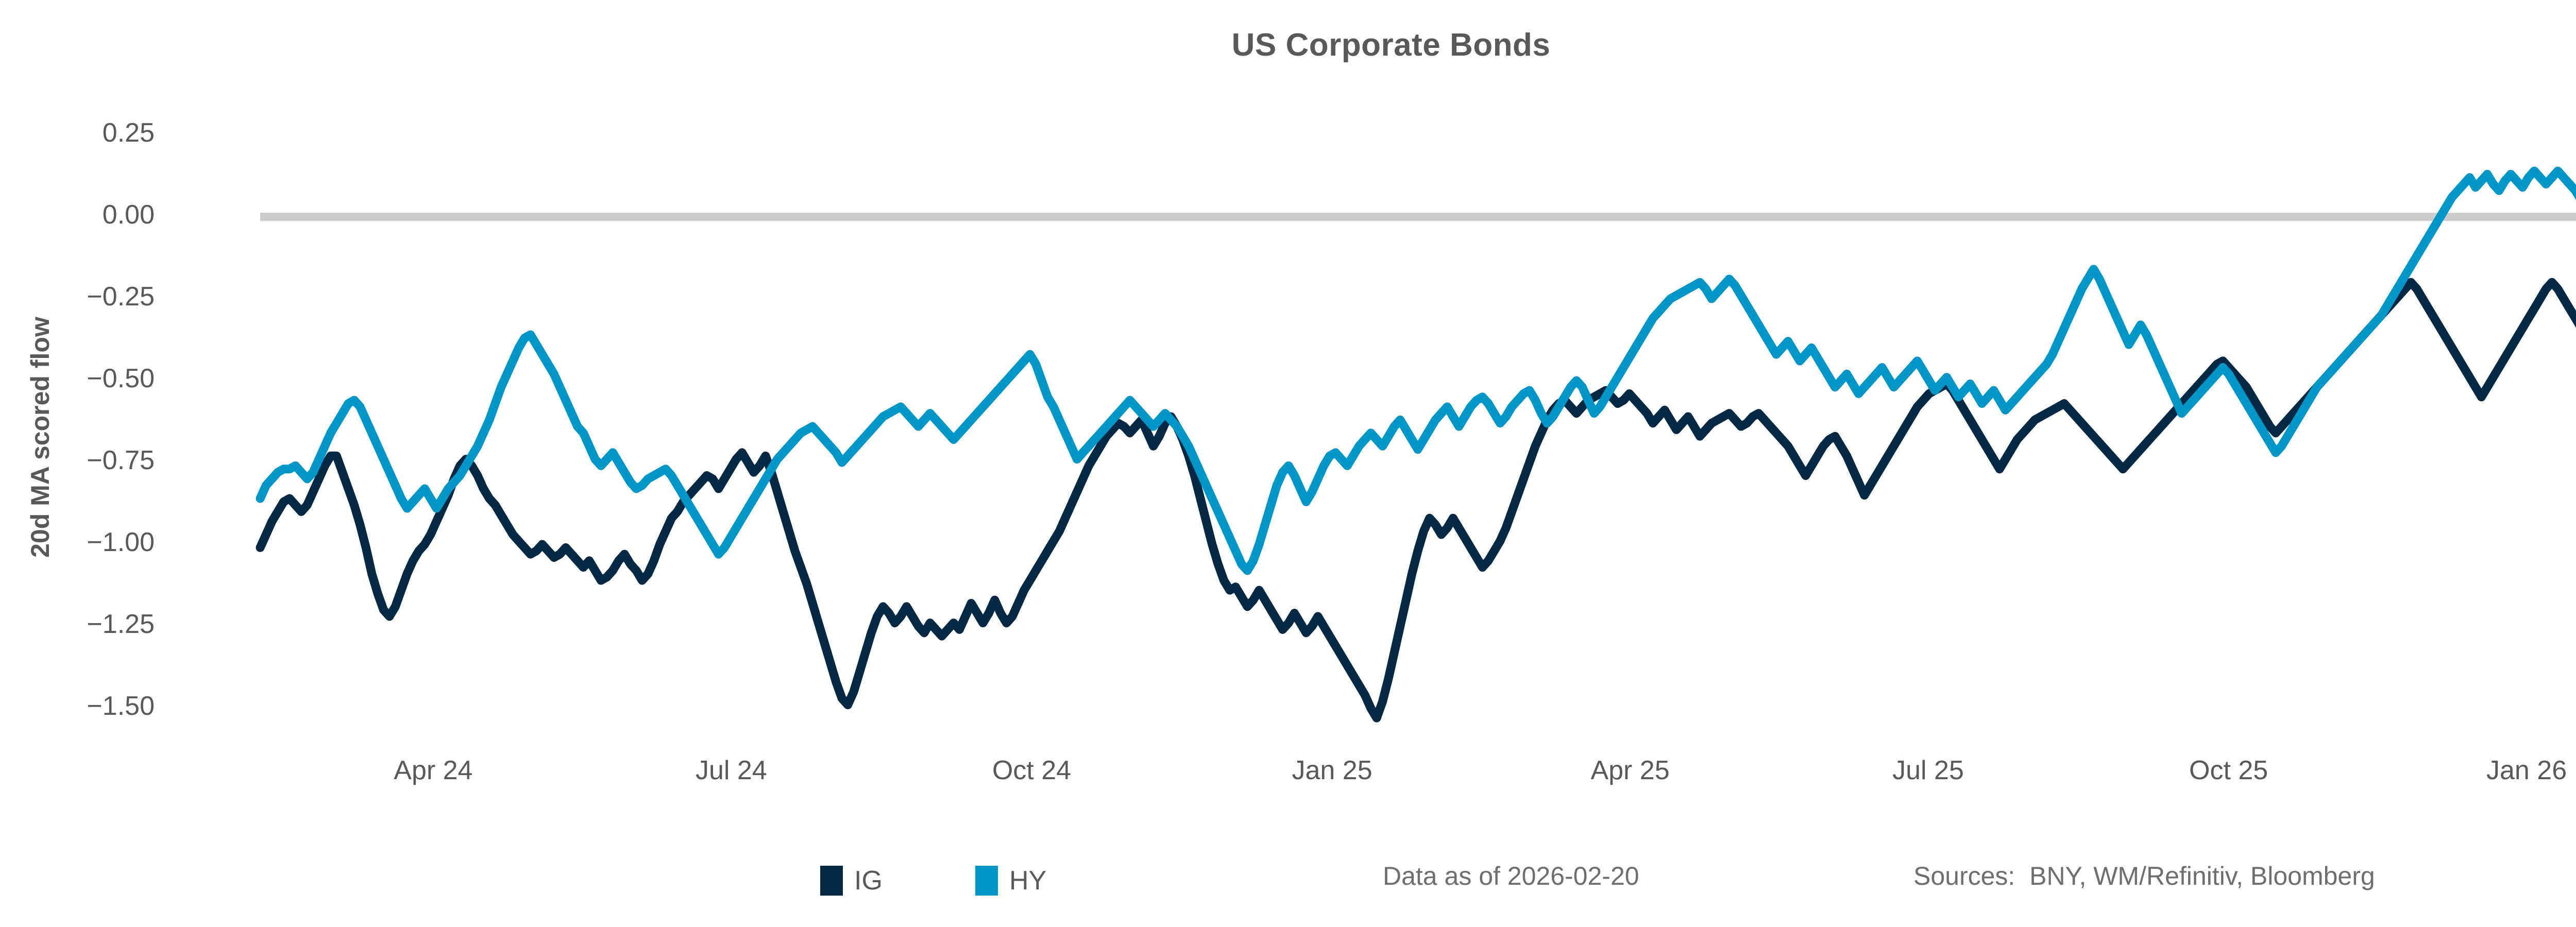  I want to click on data-as-of-note: Data as of 2026-02-20, so click(1511, 876).